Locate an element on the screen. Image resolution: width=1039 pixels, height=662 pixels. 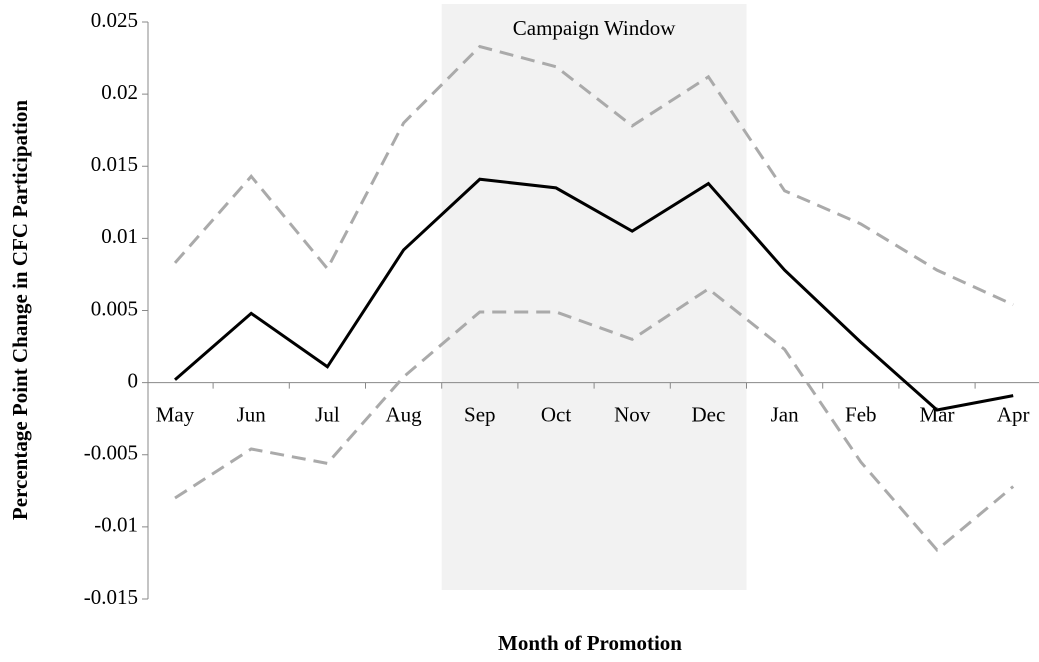
y-tick-label: 0.015 is located at coordinates (114, 164).